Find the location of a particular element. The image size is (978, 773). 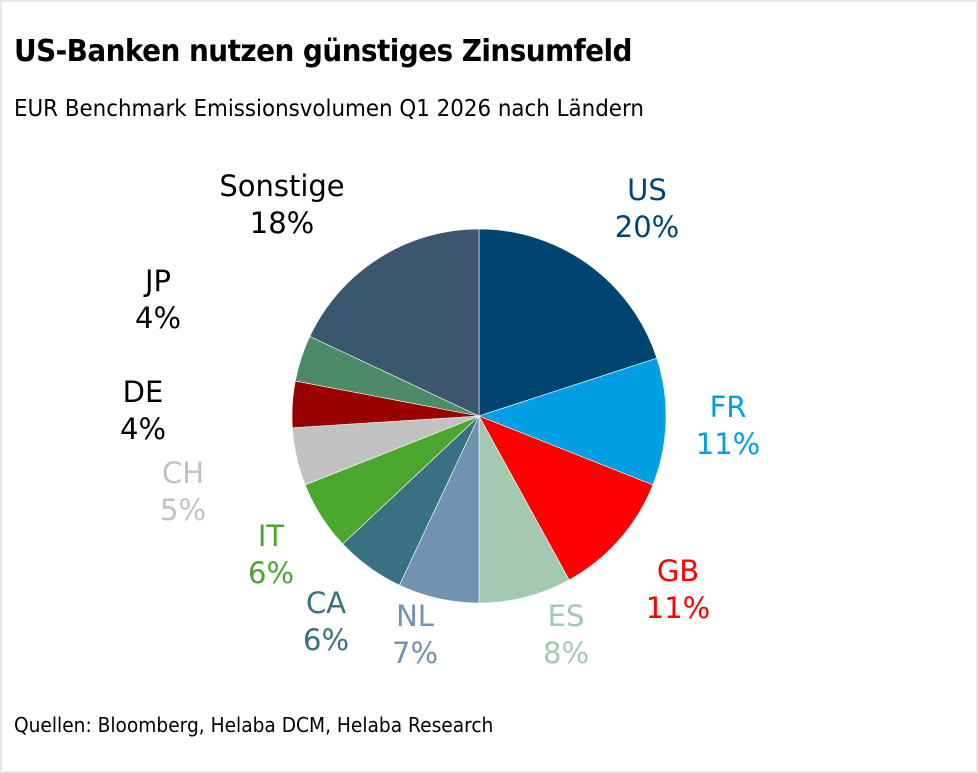

data-label-us: US 20% is located at coordinates (647, 209).